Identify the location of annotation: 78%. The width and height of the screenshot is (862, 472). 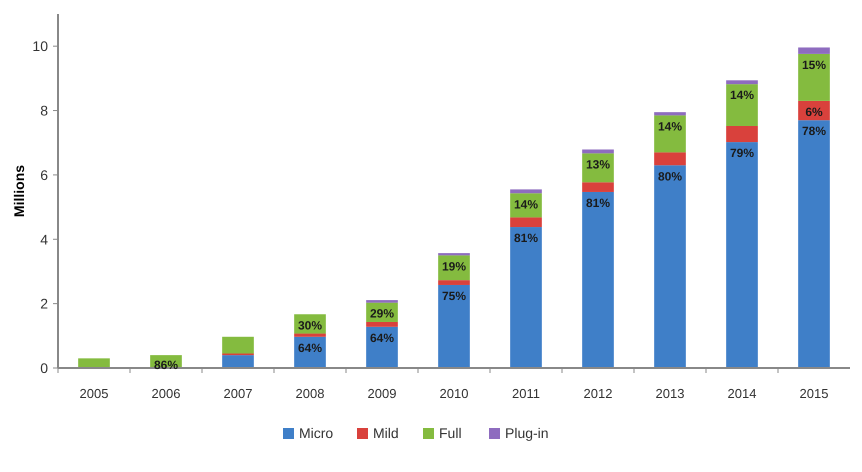
(814, 131).